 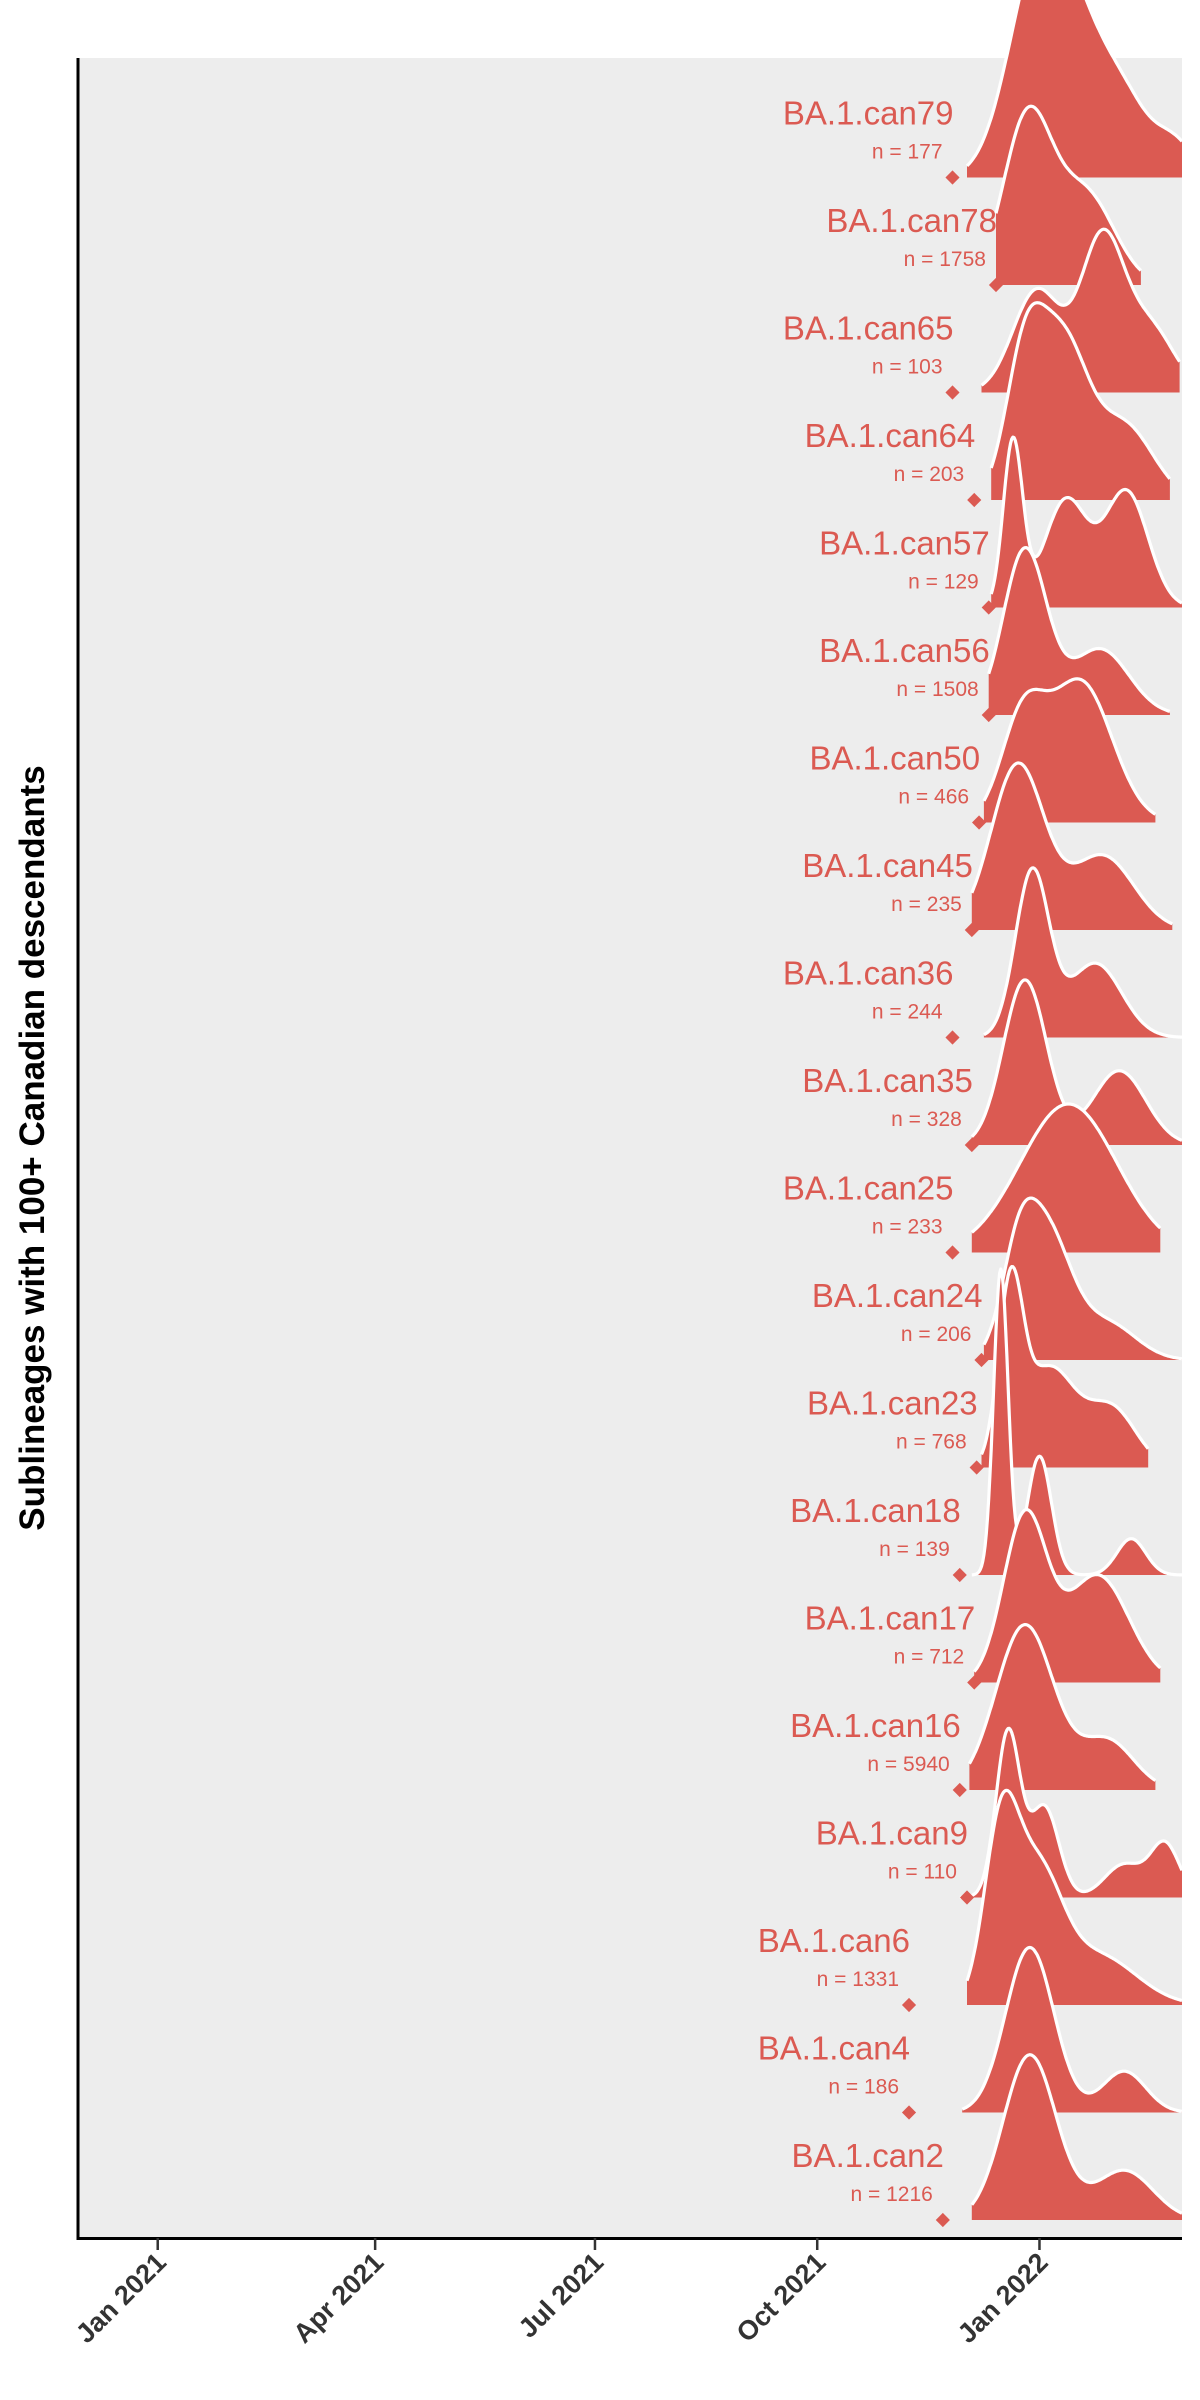 What do you see at coordinates (926, 904) in the screenshot?
I see `lineage-n-label: n = 235` at bounding box center [926, 904].